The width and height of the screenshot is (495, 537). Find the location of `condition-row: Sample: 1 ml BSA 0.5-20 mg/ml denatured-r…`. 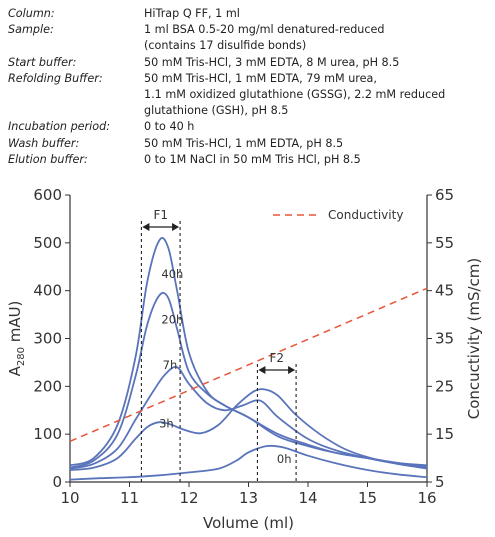

condition-row: Sample: 1 ml BSA 0.5-20 mg/ml denatured-r… is located at coordinates (248, 38).